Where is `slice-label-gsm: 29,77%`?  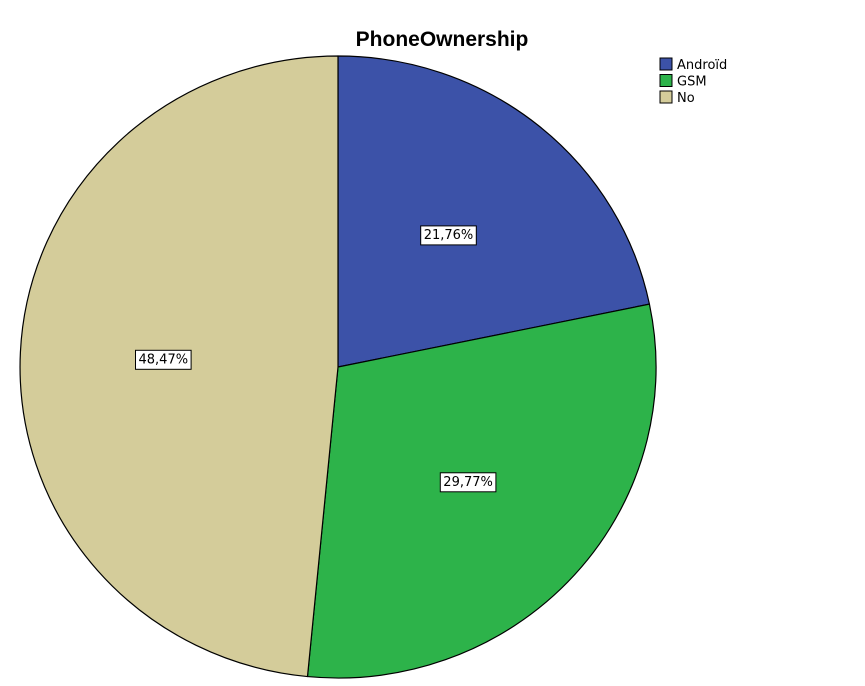
slice-label-gsm: 29,77% is located at coordinates (468, 482).